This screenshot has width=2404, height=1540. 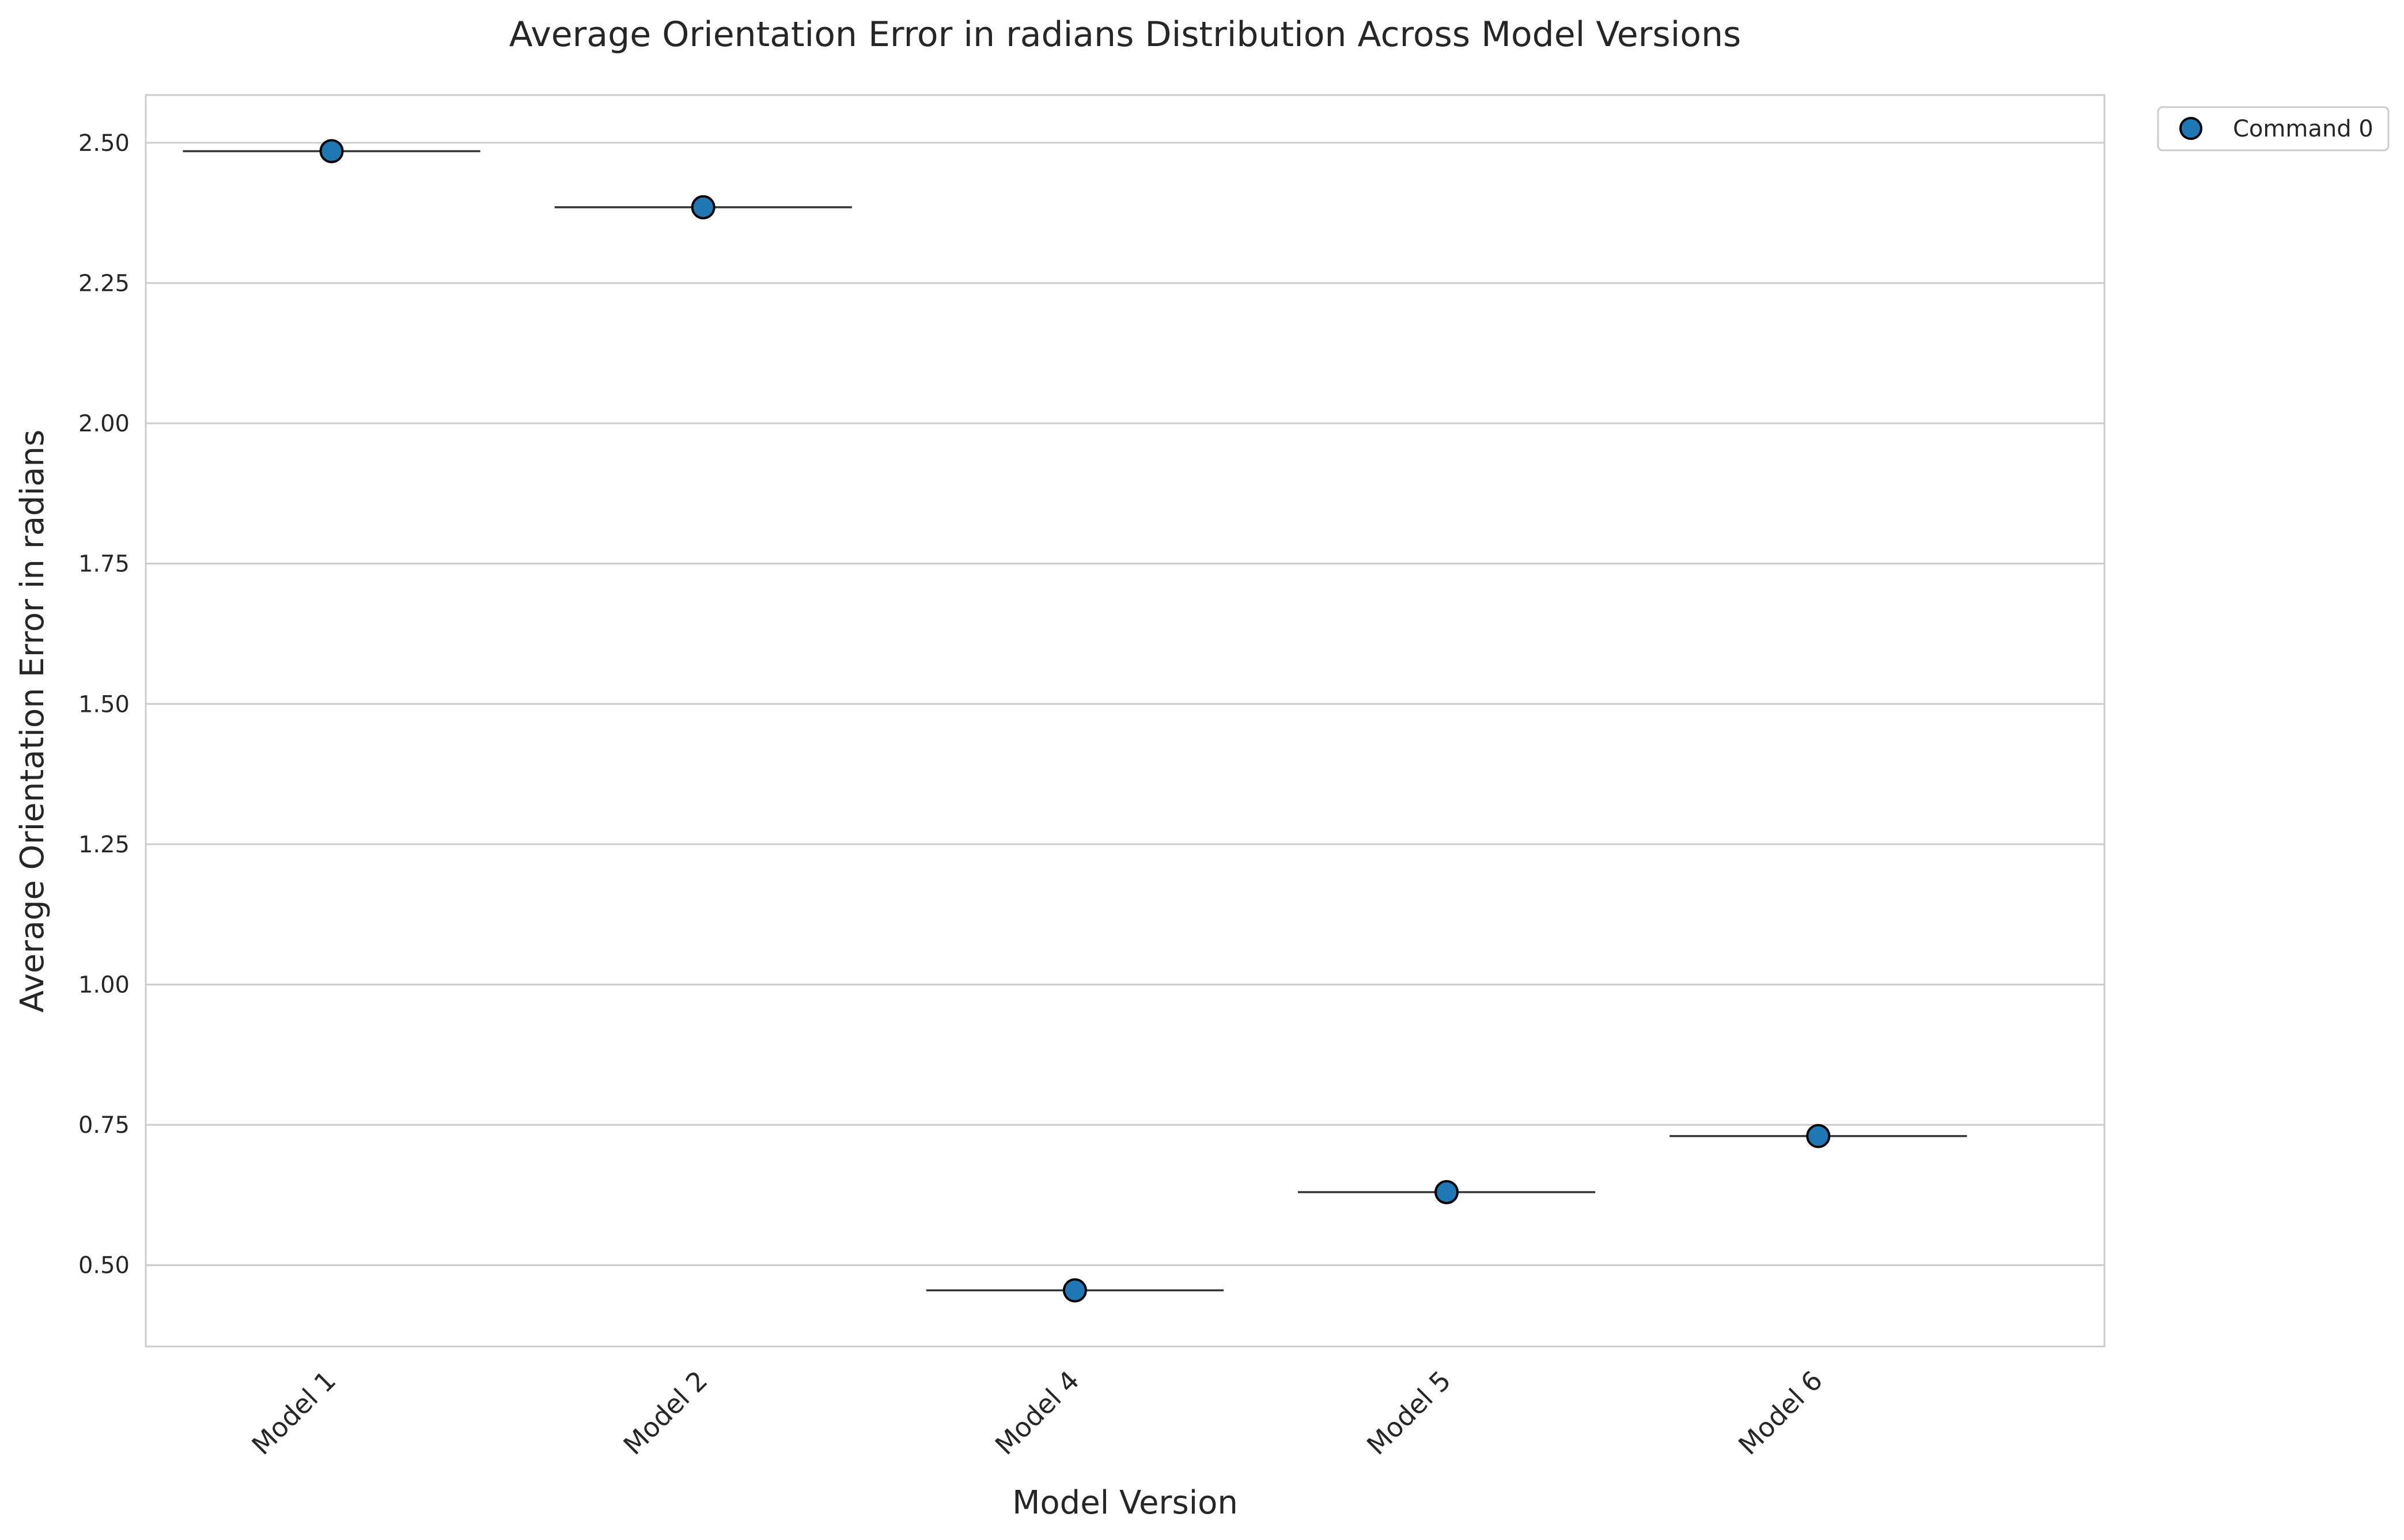 What do you see at coordinates (104, 1266) in the screenshot?
I see `y-tick-label: 0.50` at bounding box center [104, 1266].